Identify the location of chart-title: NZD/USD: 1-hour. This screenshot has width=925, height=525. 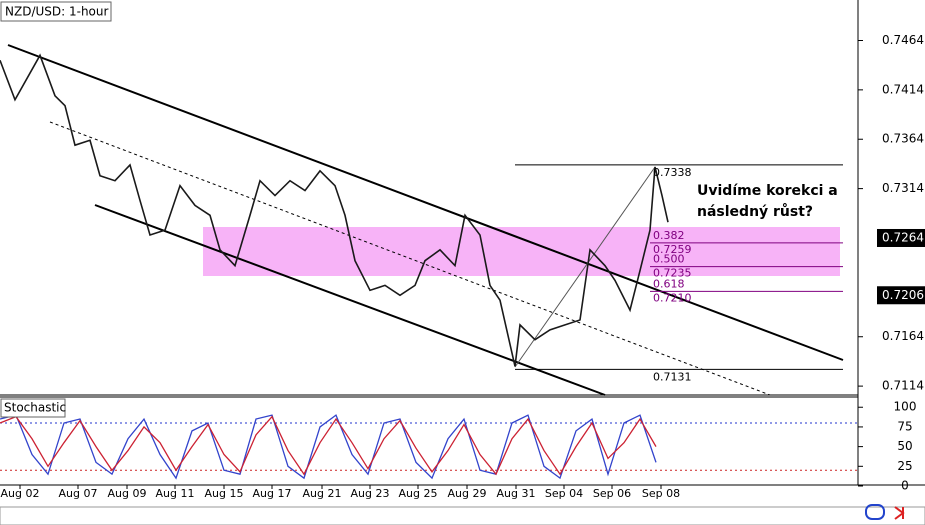
(56, 12).